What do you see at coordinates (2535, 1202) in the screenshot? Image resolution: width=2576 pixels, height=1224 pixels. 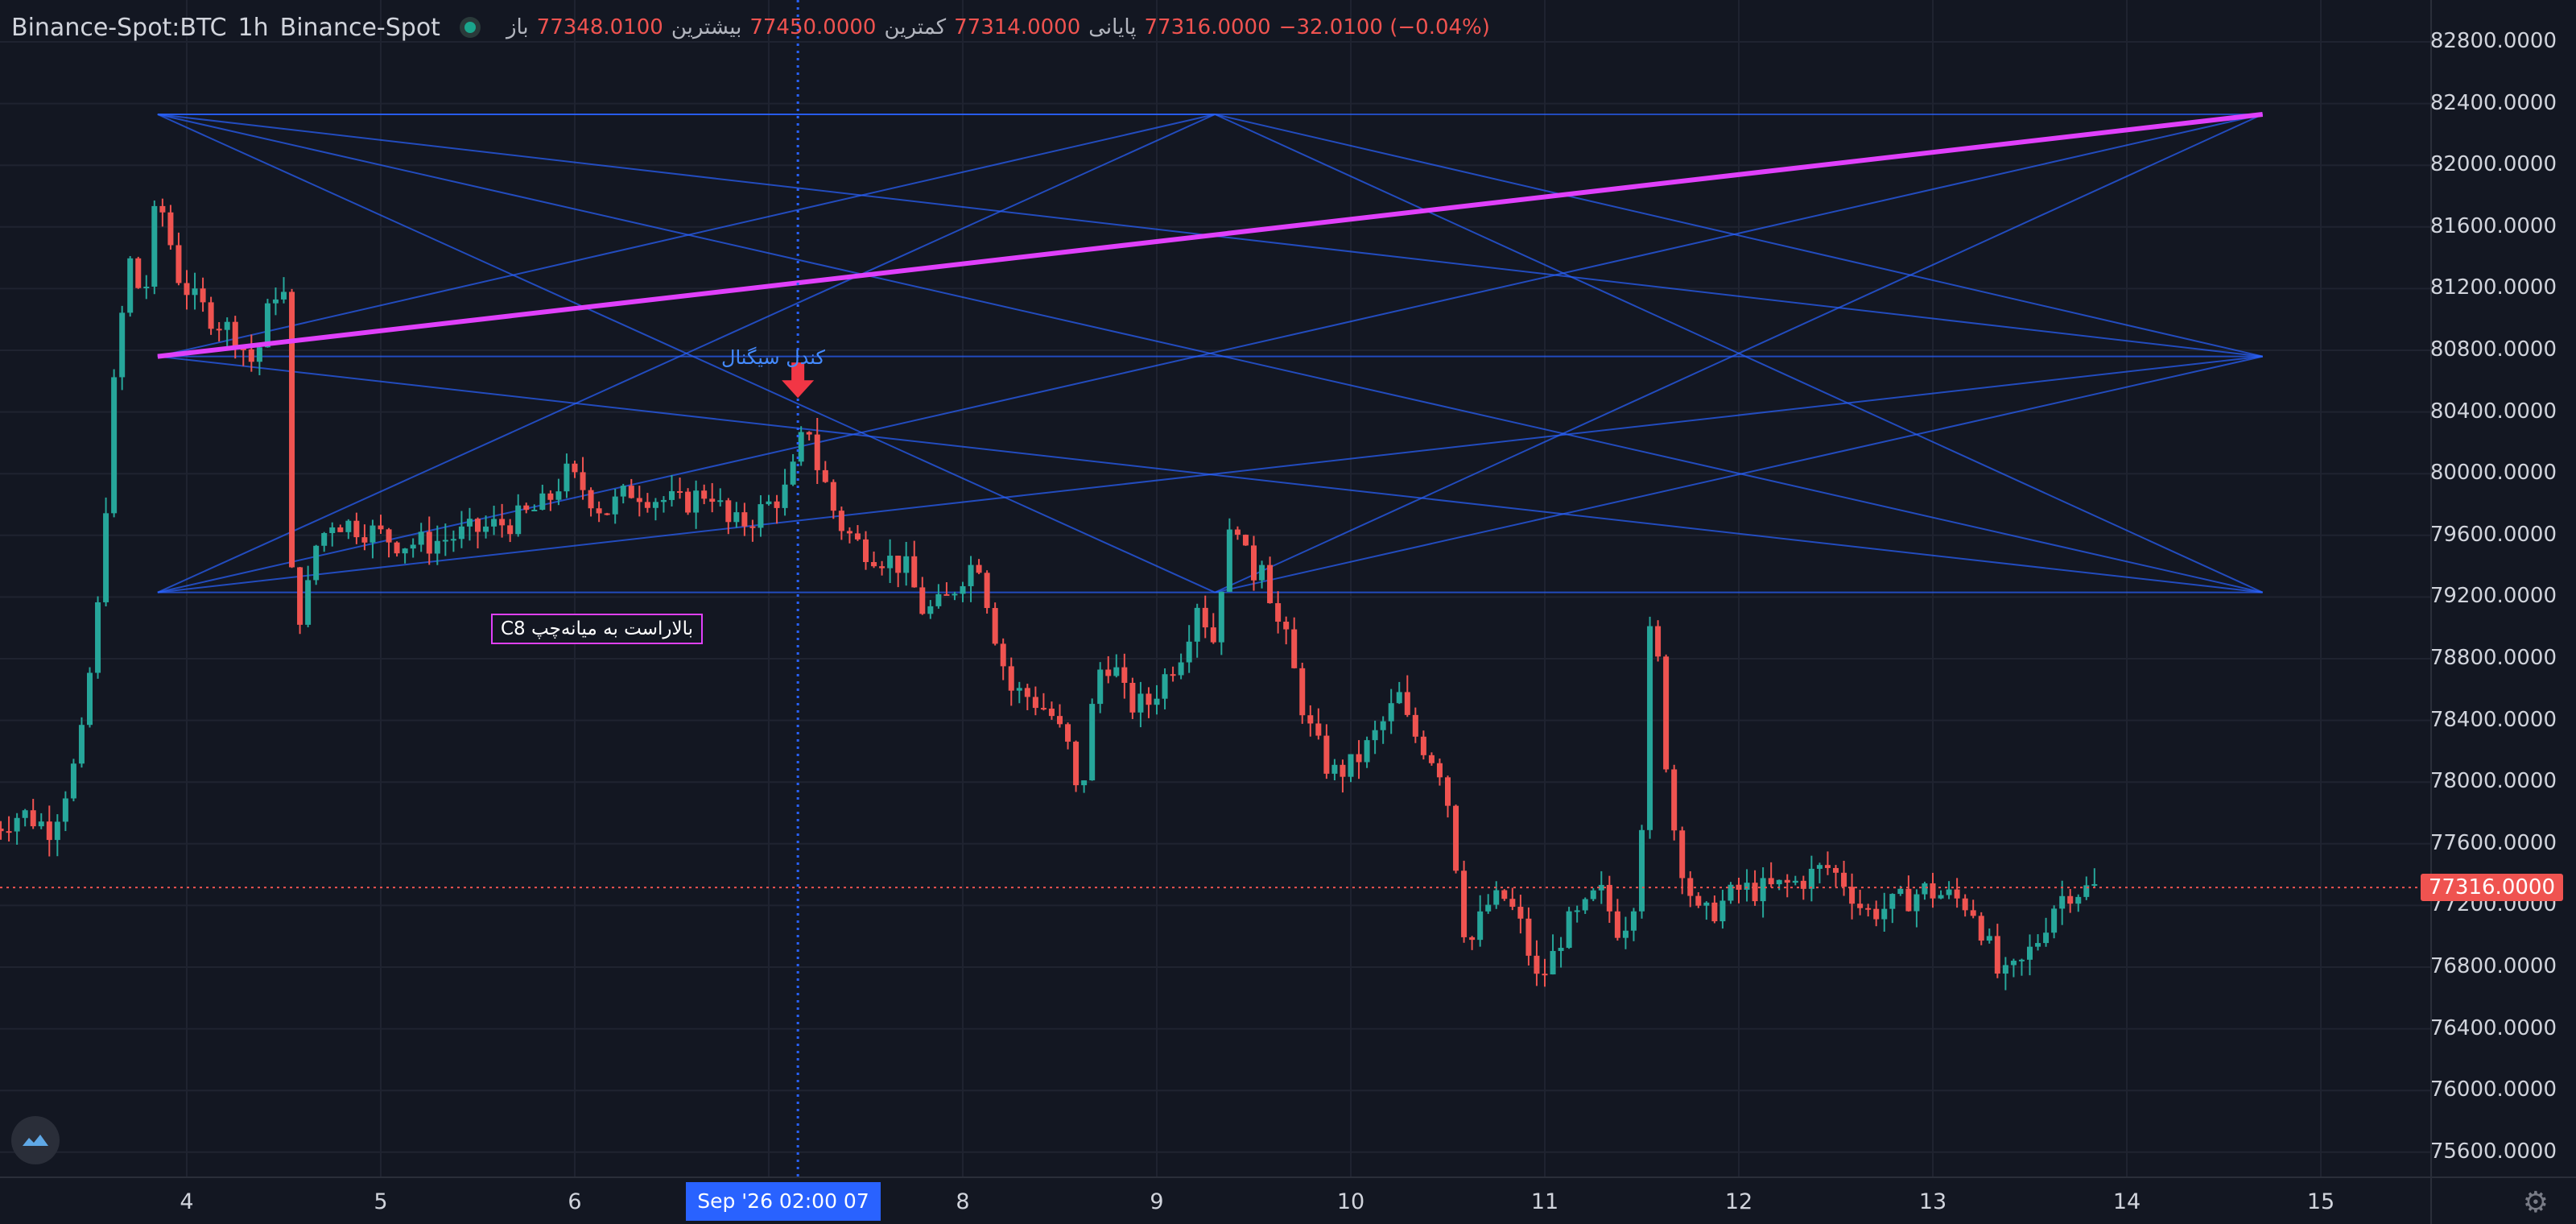 I see `settings-gear-icon: ⚙` at bounding box center [2535, 1202].